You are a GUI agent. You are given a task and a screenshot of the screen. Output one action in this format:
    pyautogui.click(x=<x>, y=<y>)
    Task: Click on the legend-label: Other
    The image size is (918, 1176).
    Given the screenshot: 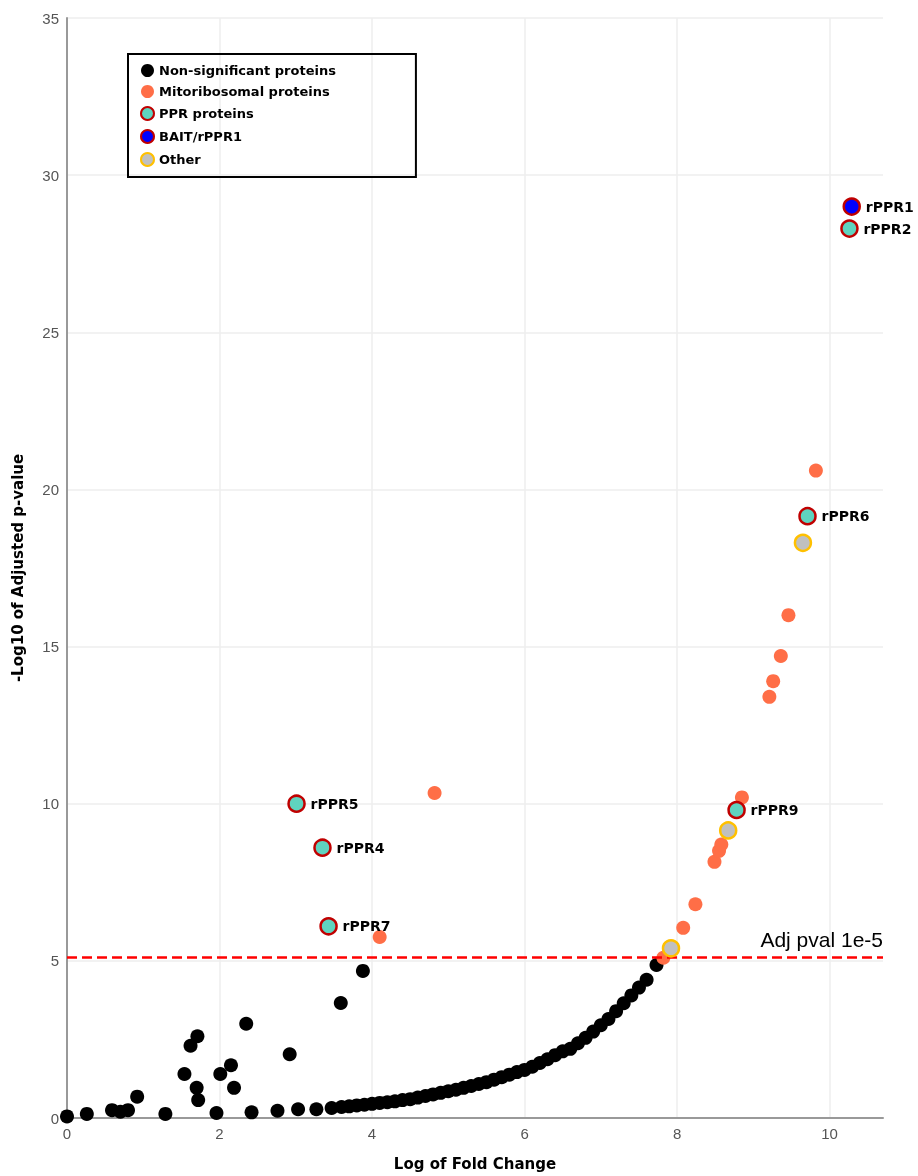 What is the action you would take?
    pyautogui.click(x=180, y=159)
    